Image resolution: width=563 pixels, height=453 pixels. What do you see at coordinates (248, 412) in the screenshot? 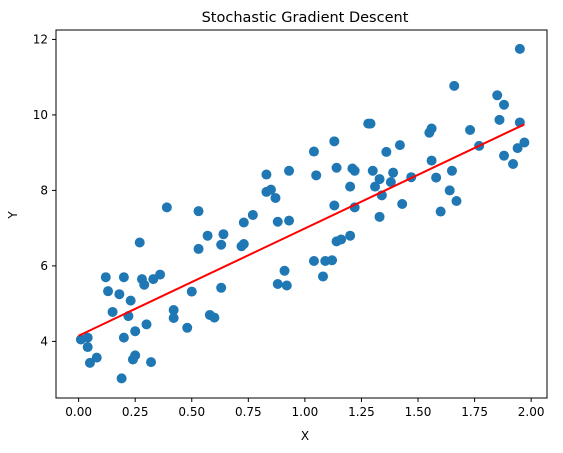
I see `x-tick-label-3: 0.75` at bounding box center [248, 412].